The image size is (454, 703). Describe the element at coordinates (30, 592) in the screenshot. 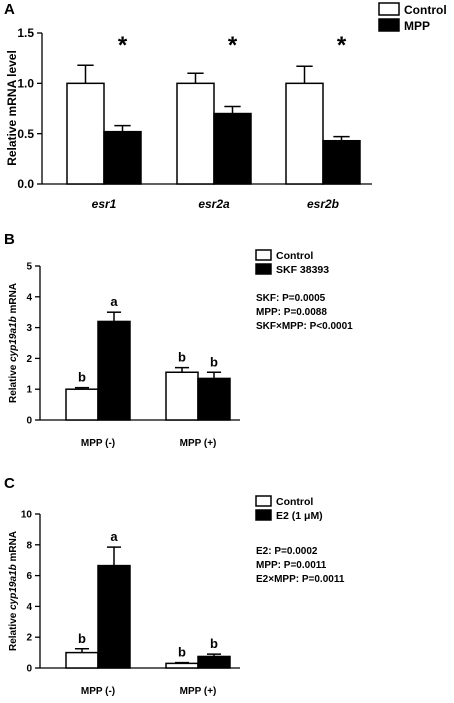

I see `panel-c-y-ticks: 0 2 4 6 8 10` at that location.